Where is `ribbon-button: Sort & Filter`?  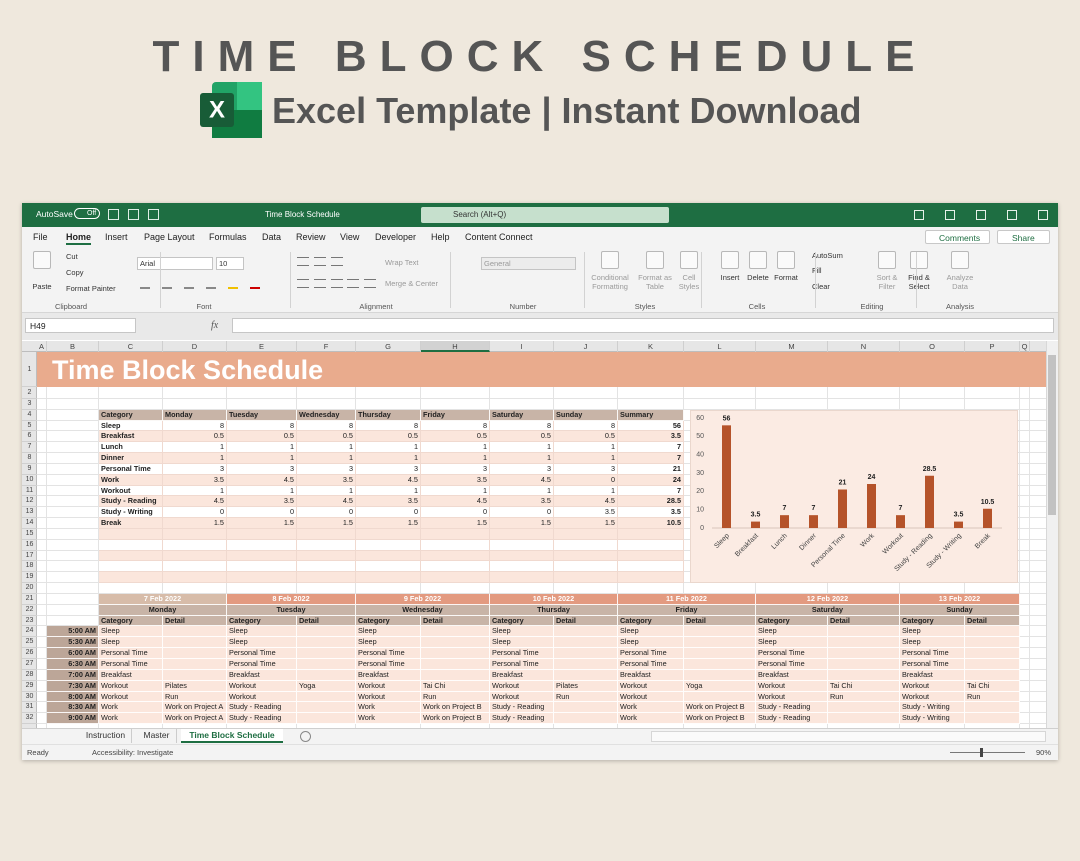 ribbon-button: Sort & Filter is located at coordinates (887, 282).